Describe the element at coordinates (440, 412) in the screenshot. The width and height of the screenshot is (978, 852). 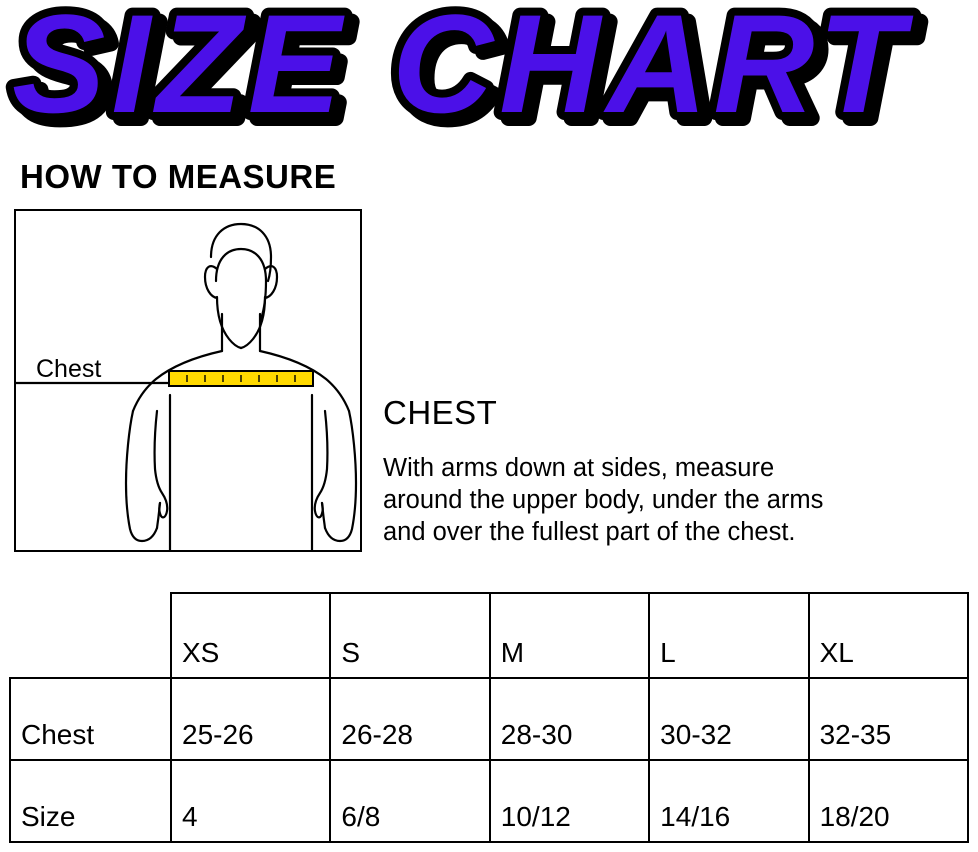
I see `chest-description-heading: CHEST` at that location.